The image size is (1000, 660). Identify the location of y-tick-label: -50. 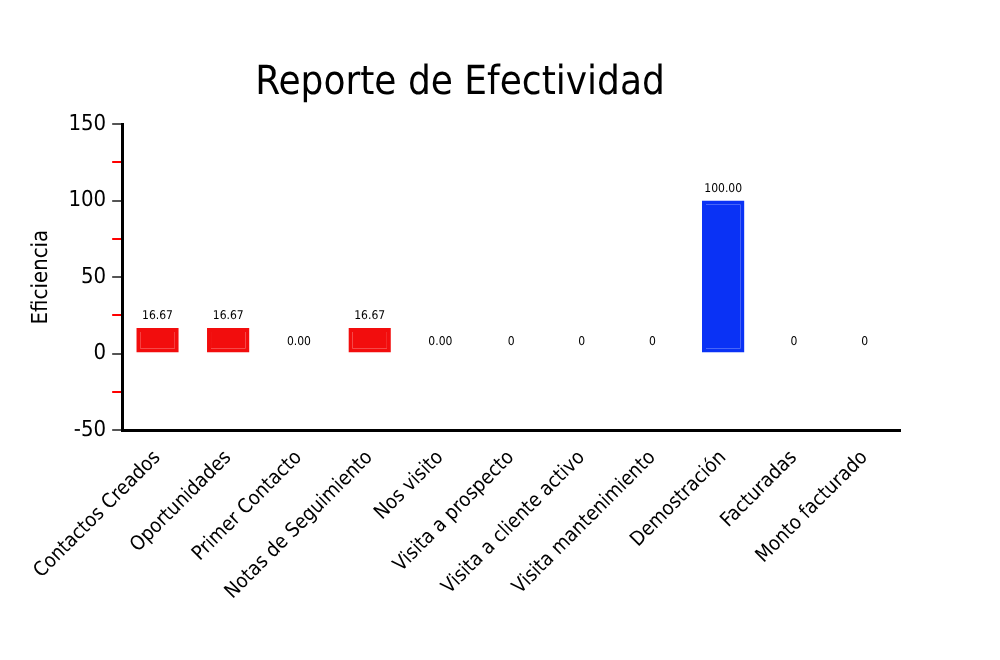
(90, 428).